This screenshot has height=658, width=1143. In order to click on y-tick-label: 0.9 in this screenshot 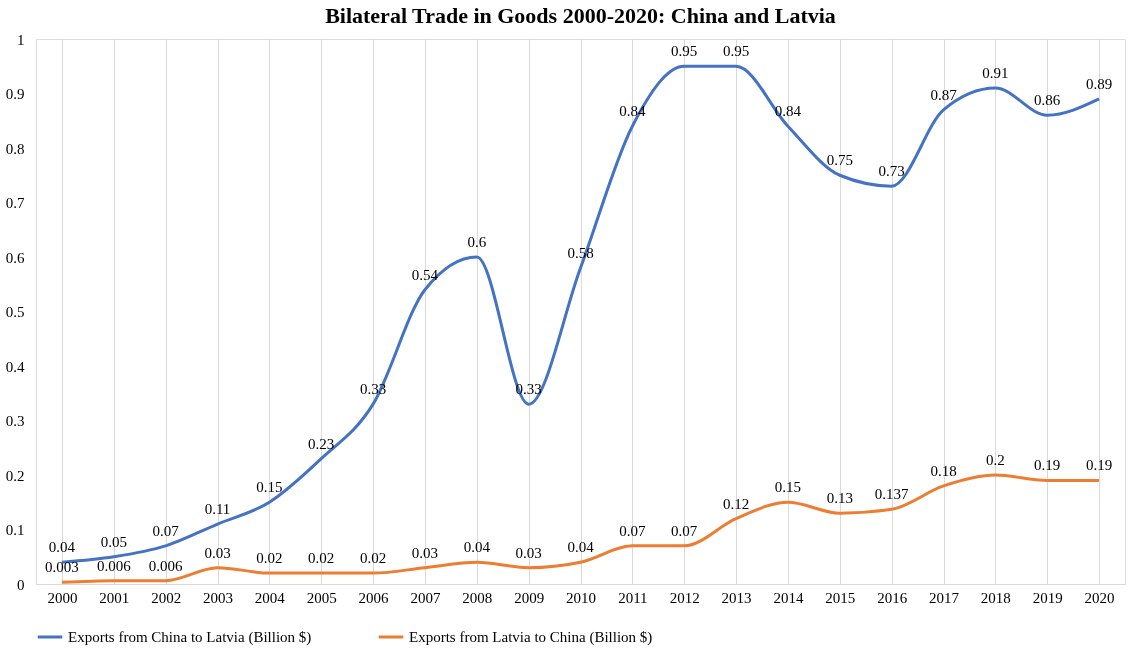, I will do `click(15, 94)`.